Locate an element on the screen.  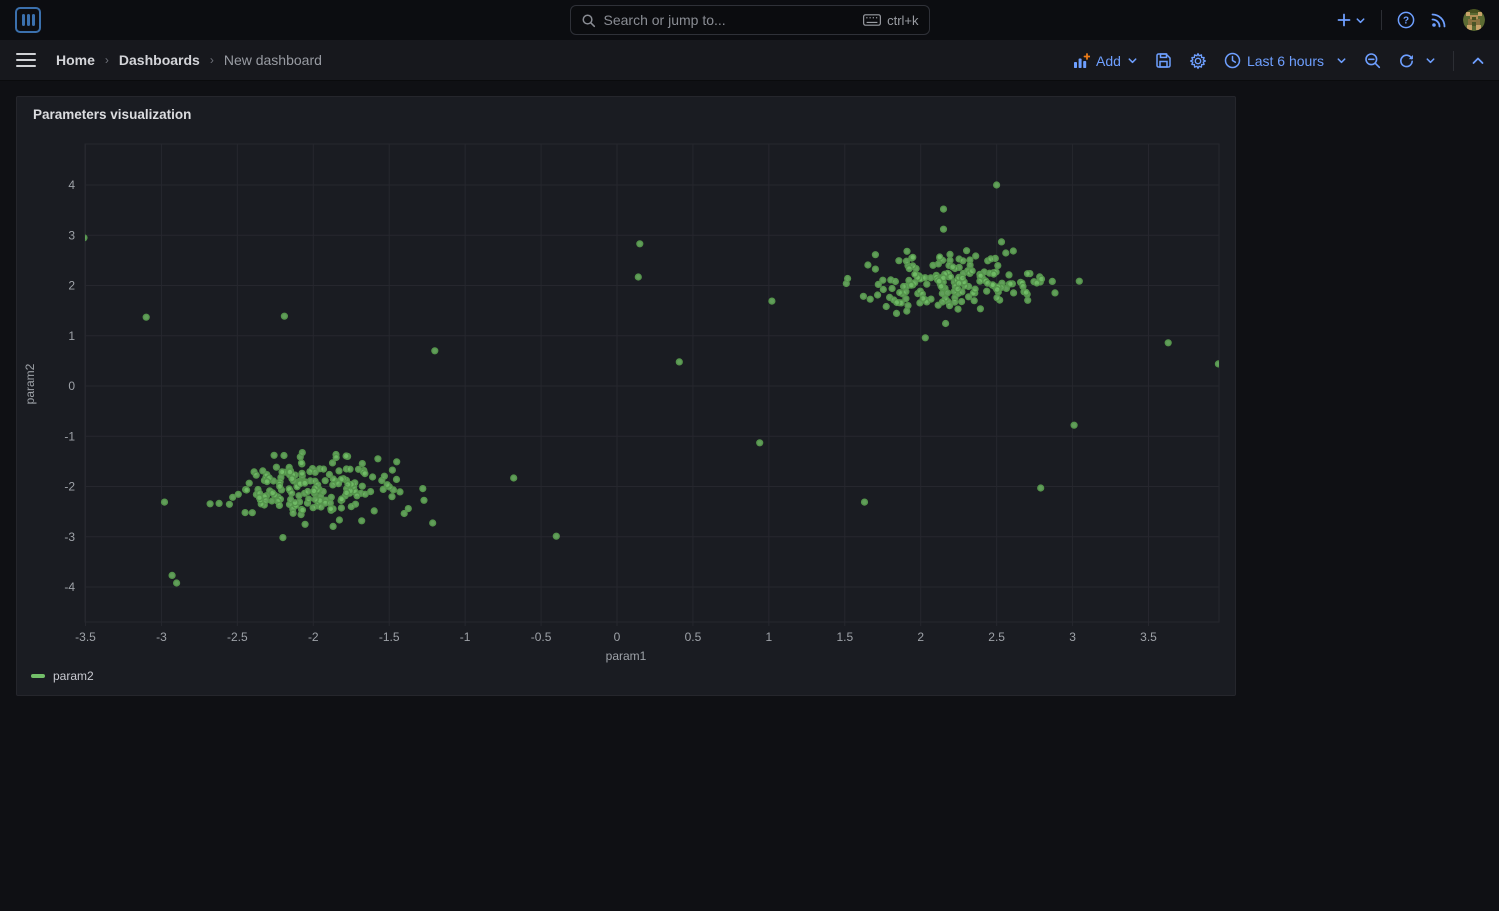
search-input: Search or jump to... ctrl+k is located at coordinates (749, 20).